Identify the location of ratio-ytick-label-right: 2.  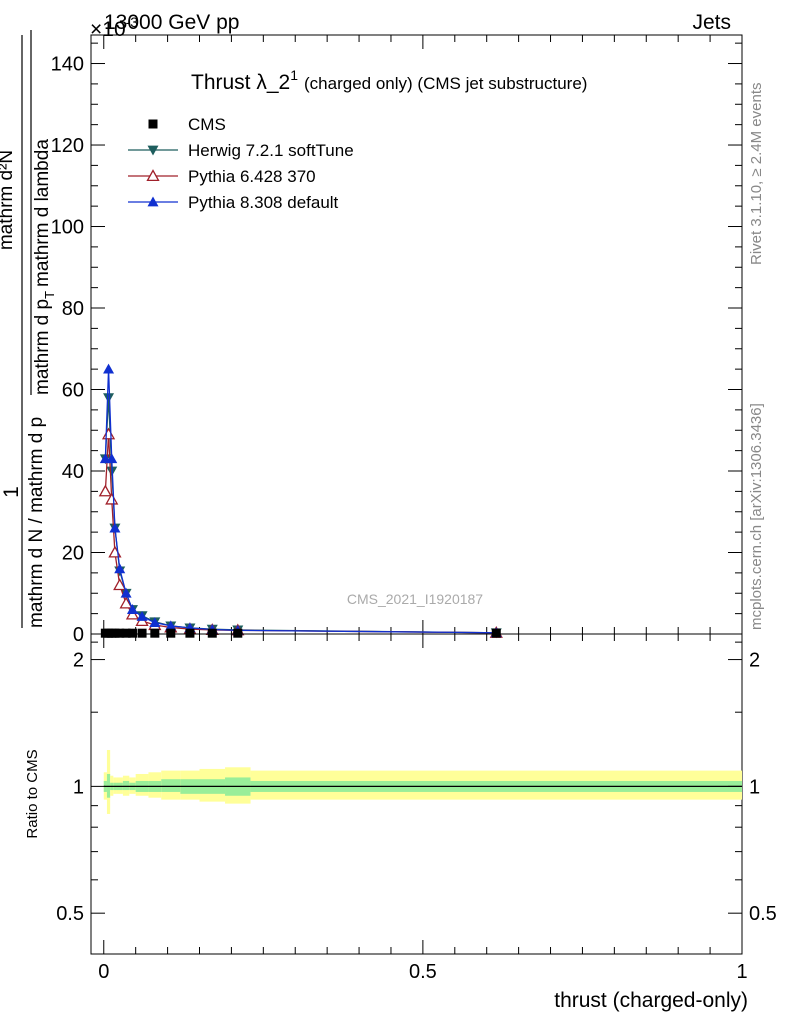
(754, 661).